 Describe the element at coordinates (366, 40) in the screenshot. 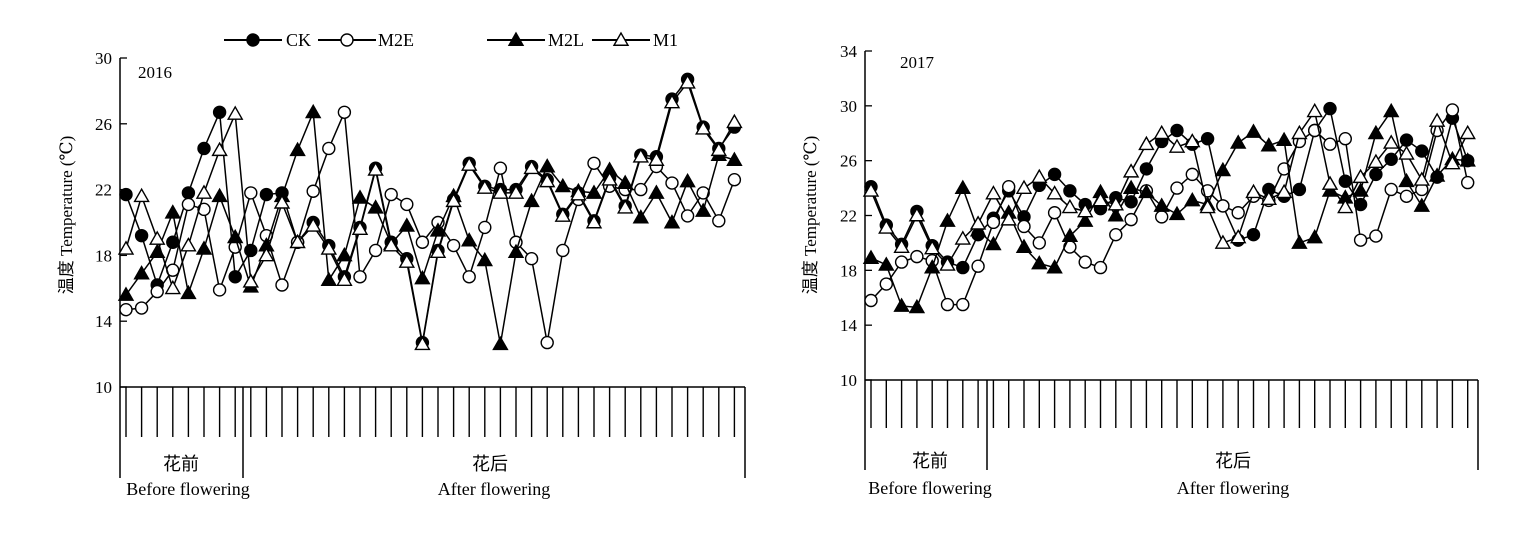

I see `legend-item: M2E` at that location.